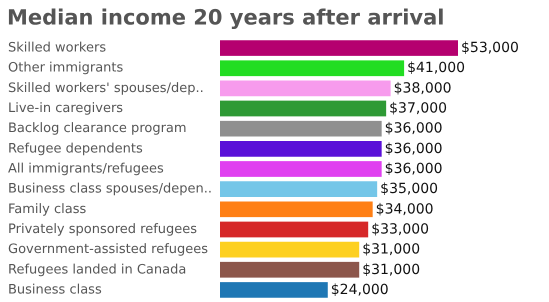  I want to click on y-tick-label: All immigrants/refugees, so click(86, 169).